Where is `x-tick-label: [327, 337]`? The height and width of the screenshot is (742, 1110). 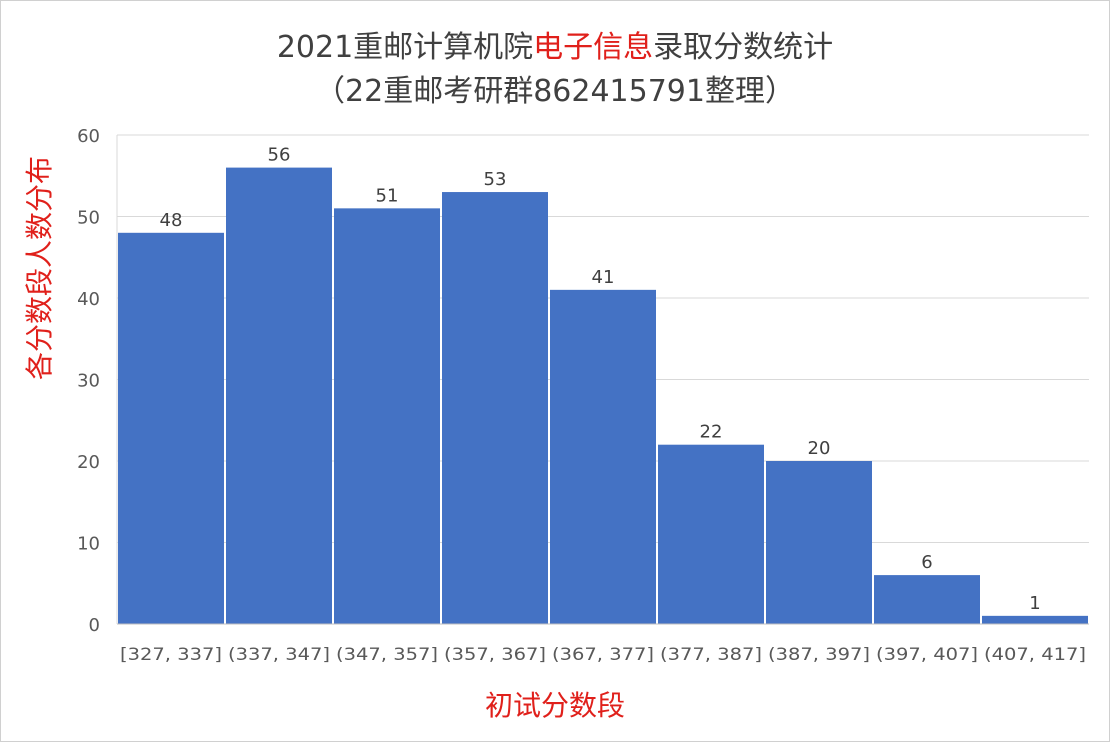 x-tick-label: [327, 337] is located at coordinates (171, 655).